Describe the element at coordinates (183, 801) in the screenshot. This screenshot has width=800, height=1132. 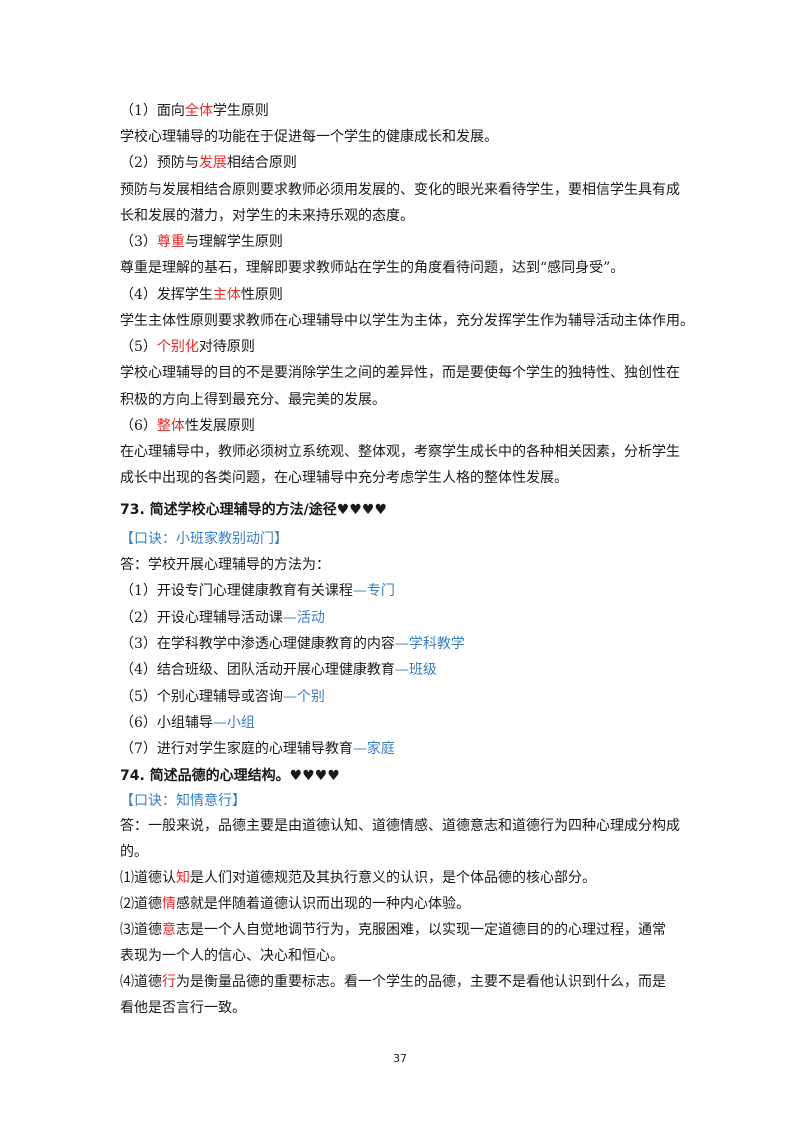
I see `question-74-mnemonic: 【口诀：知情意行】` at that location.